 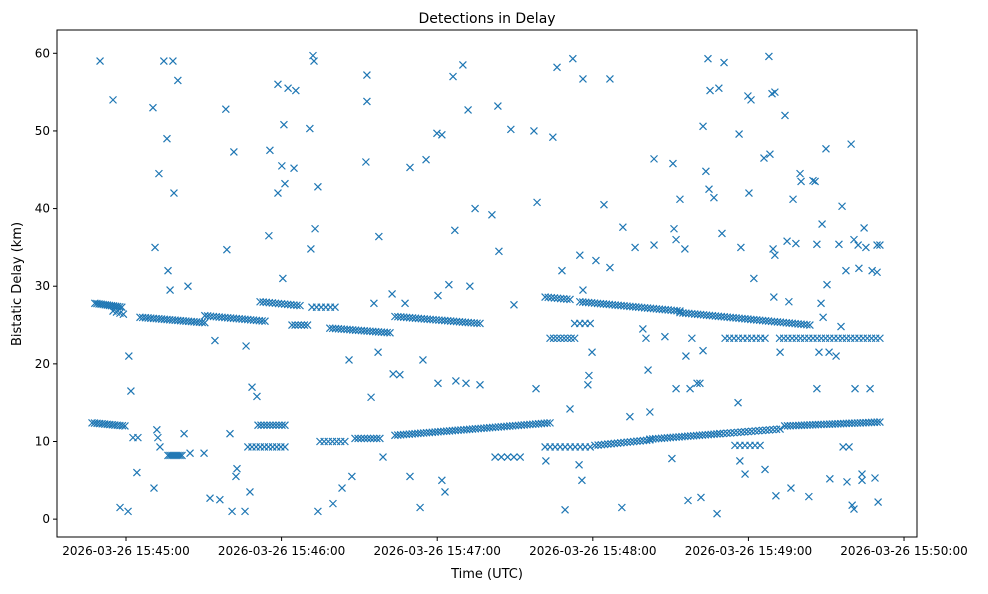 What do you see at coordinates (42, 286) in the screenshot?
I see `y-tick-label: 30` at bounding box center [42, 286].